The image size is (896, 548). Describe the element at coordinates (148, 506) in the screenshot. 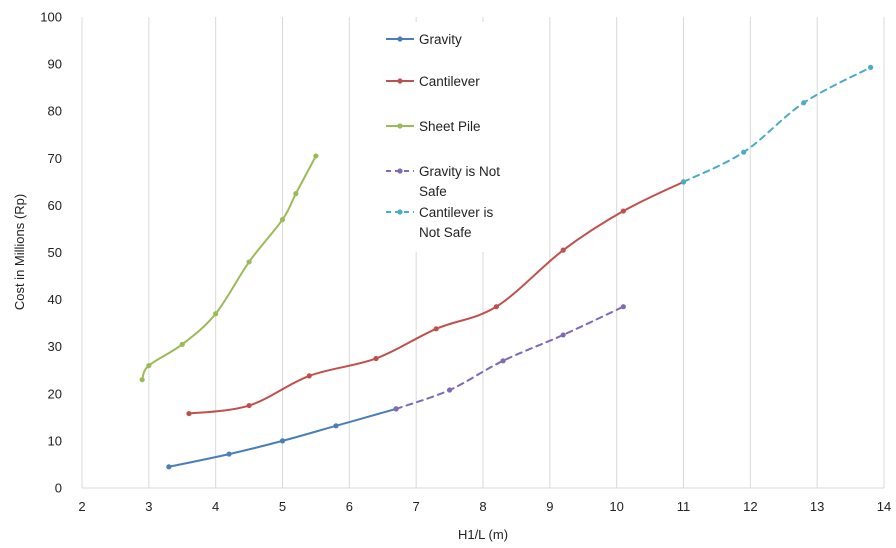

I see `x-tick-label-3: 3` at that location.